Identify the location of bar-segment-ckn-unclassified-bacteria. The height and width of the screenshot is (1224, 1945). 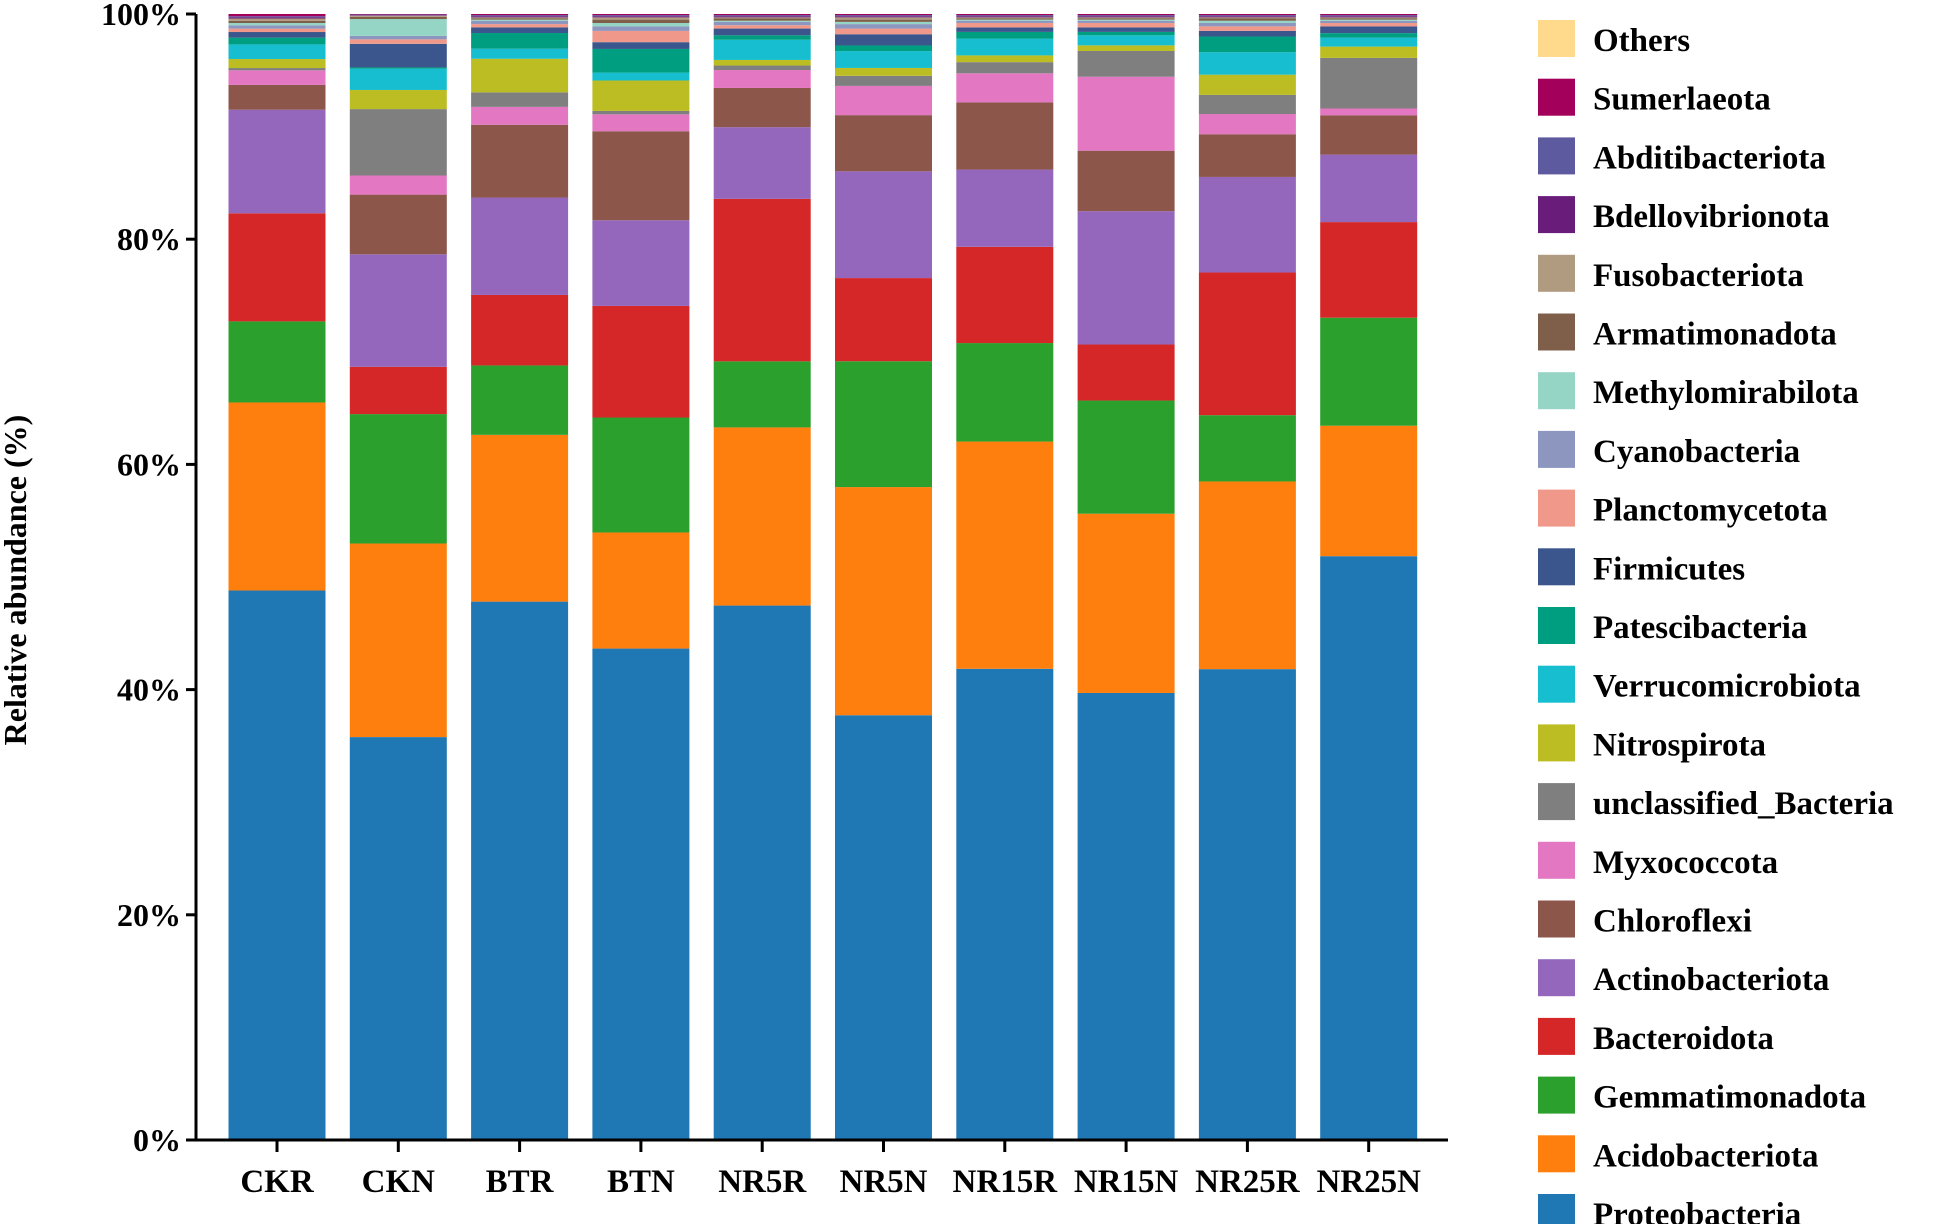
(398, 142).